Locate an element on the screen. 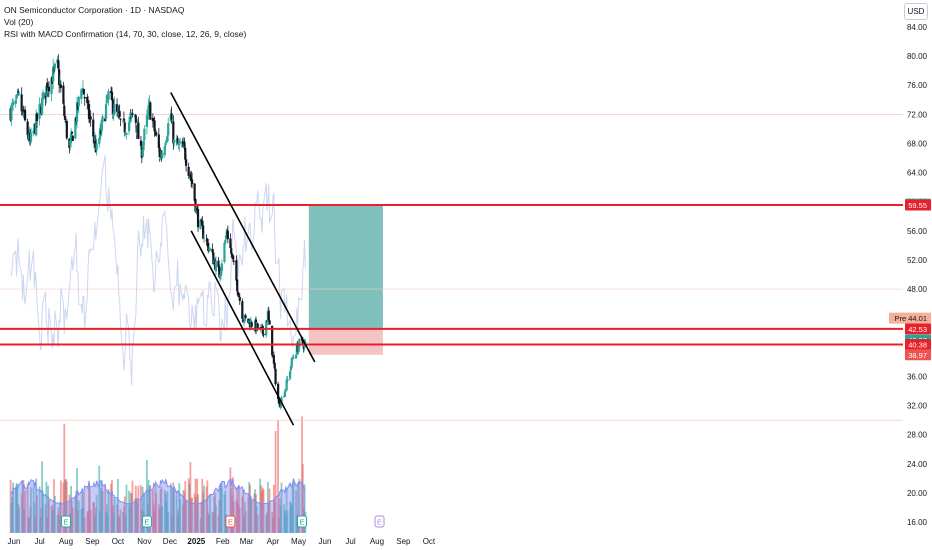 This screenshot has width=932, height=550. currency-button: USD is located at coordinates (916, 11).